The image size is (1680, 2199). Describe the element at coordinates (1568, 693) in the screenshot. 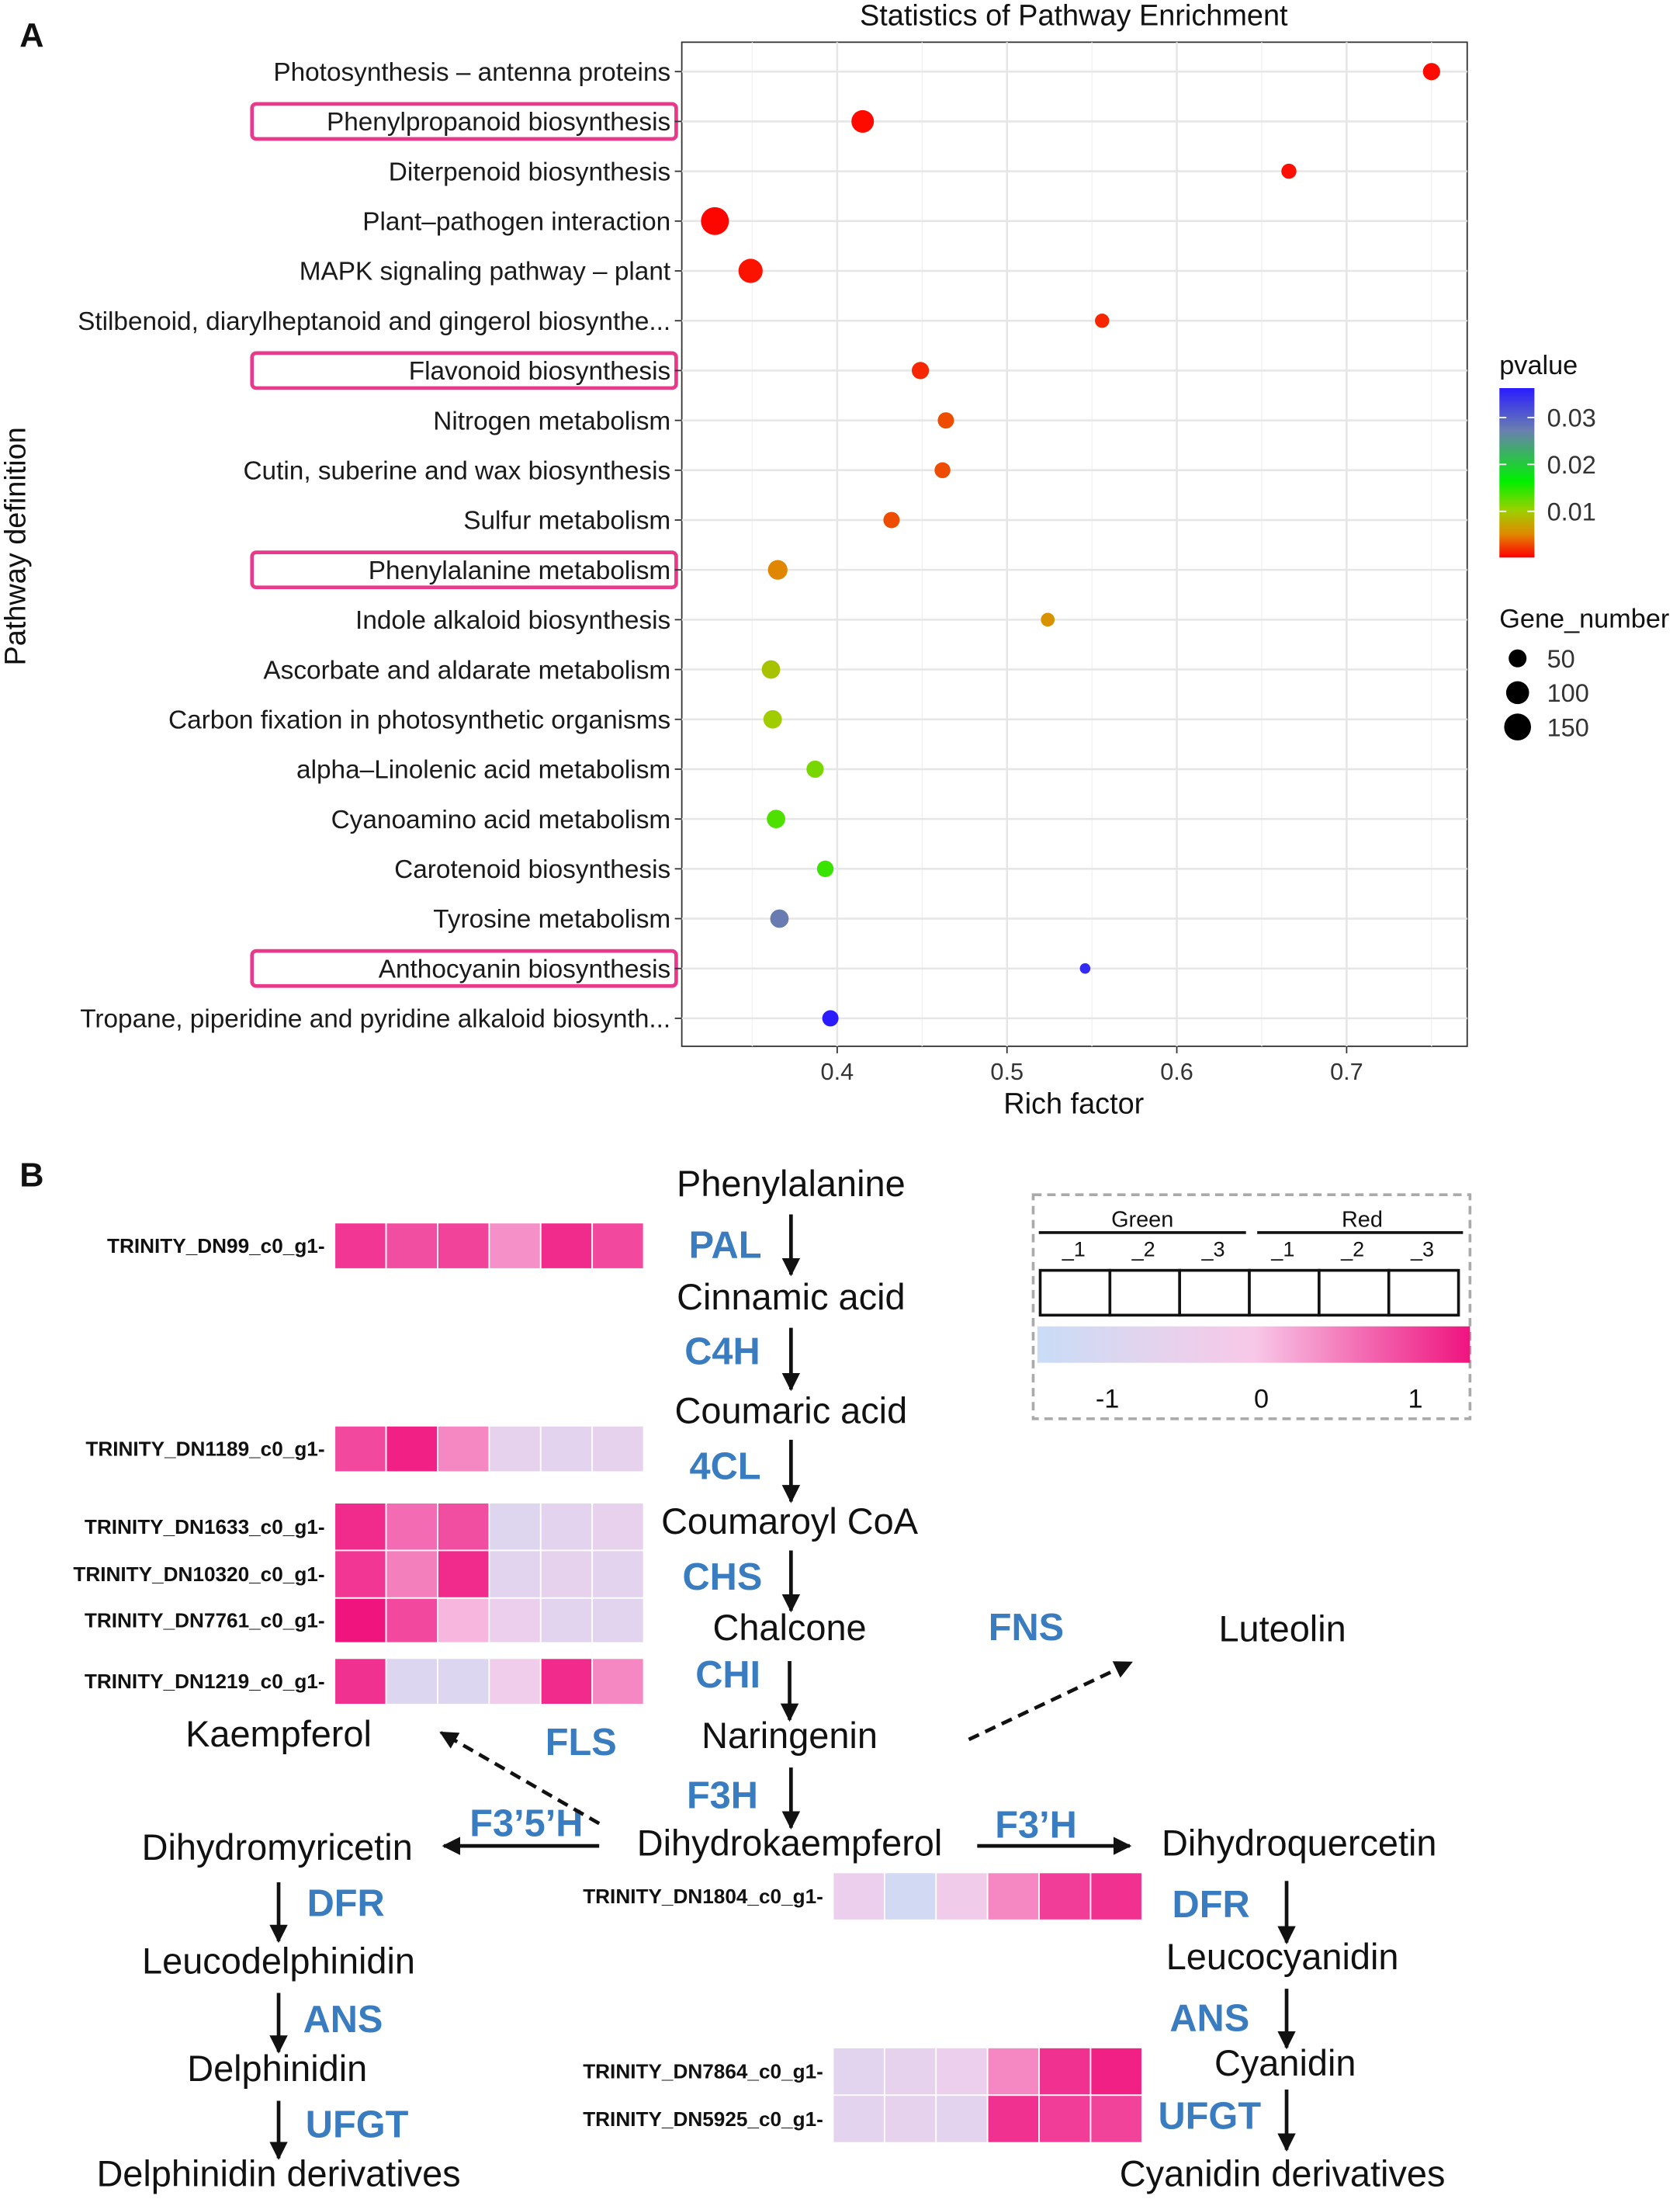

I see `size-legend-label: 100` at that location.